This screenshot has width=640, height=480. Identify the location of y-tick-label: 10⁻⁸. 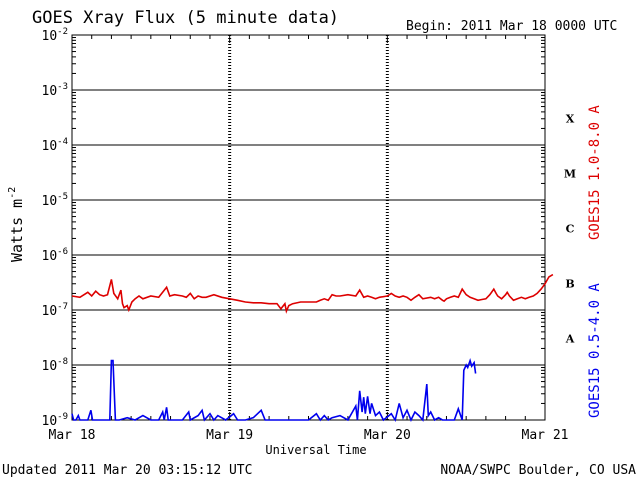
(55, 365).